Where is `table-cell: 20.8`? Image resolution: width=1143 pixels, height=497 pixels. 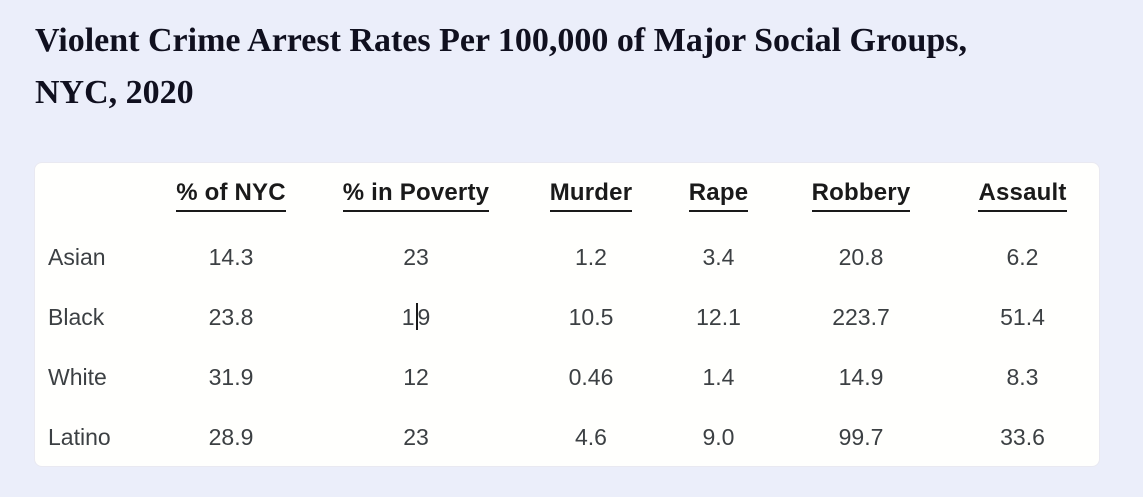 table-cell: 20.8 is located at coordinates (861, 256).